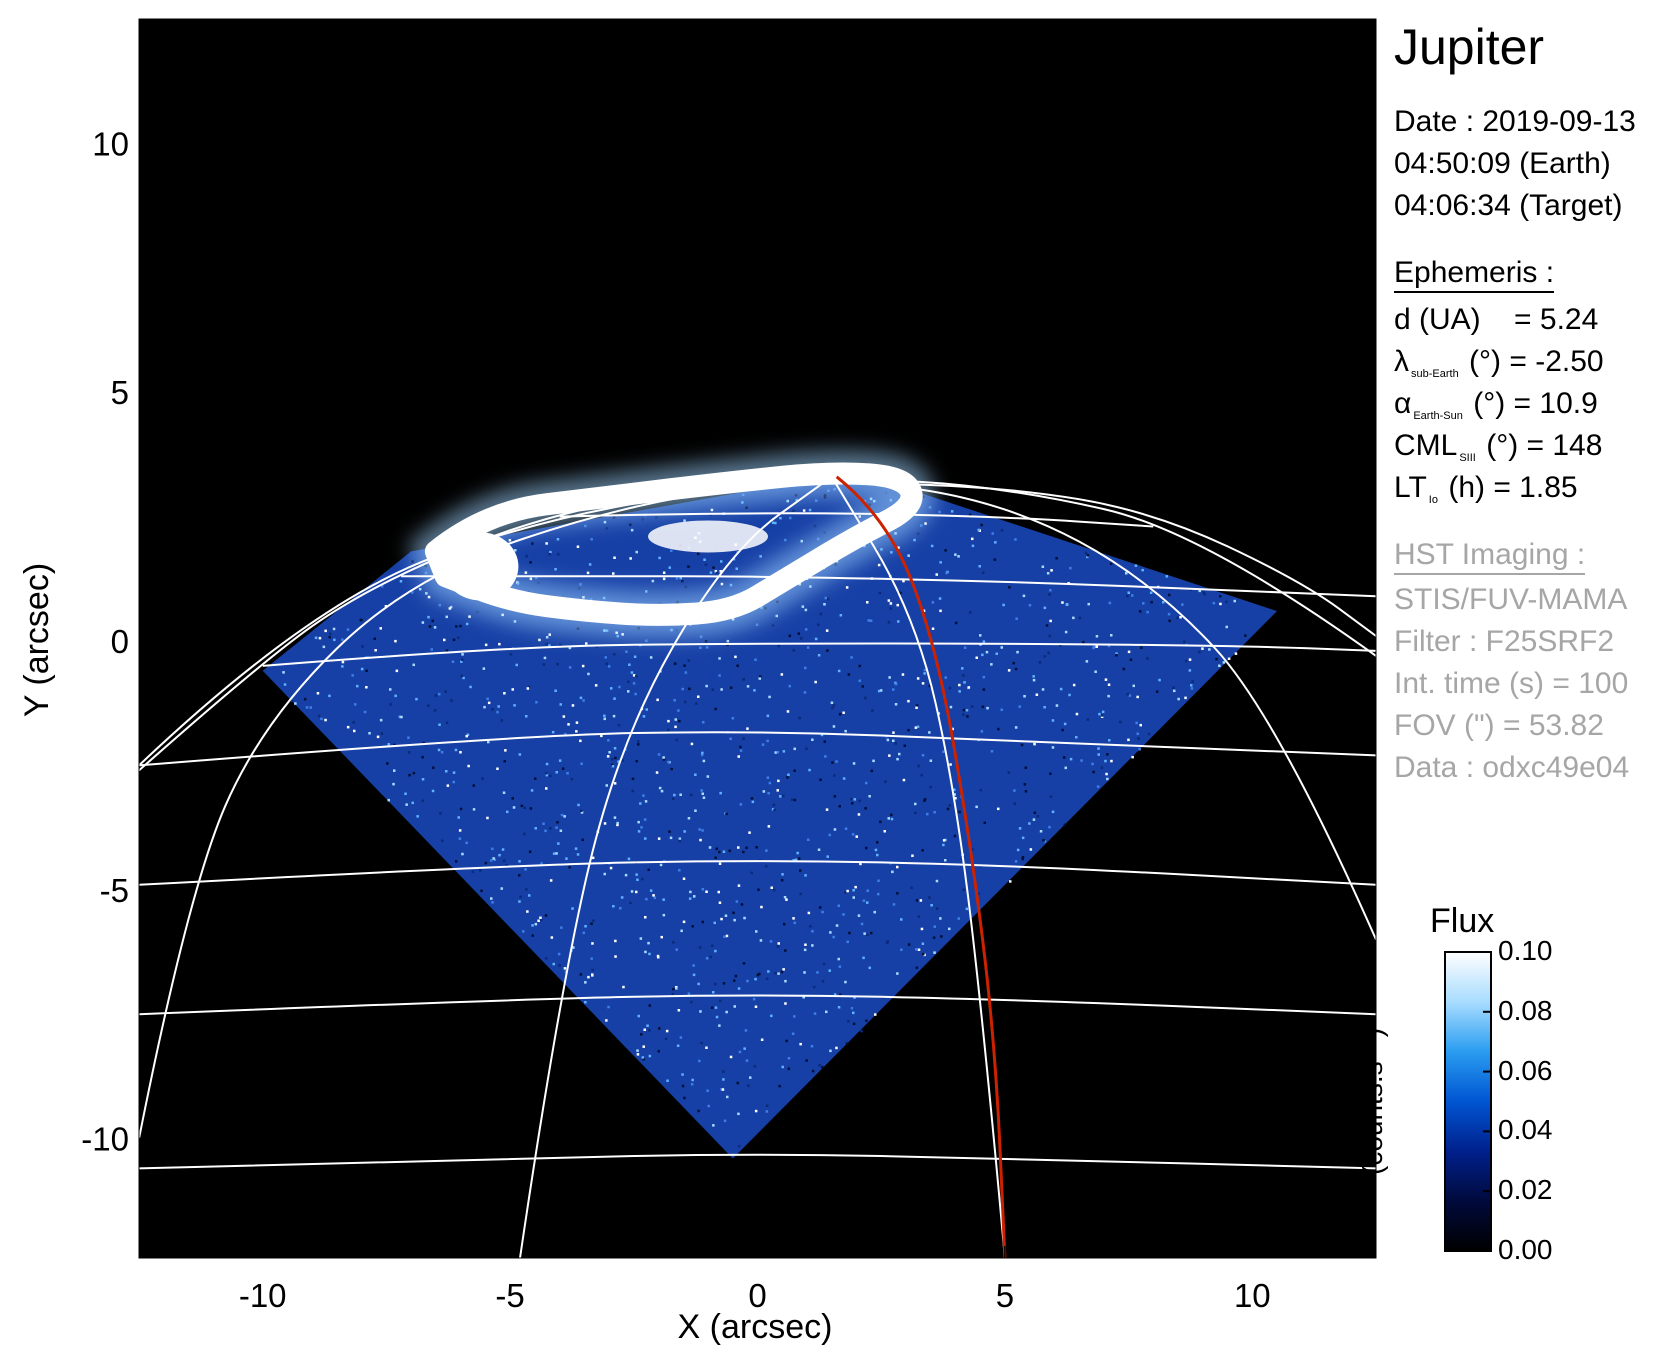 Image resolution: width=1676 pixels, height=1367 pixels. Describe the element at coordinates (1462, 921) in the screenshot. I see `colorbar-title: Flux` at that location.